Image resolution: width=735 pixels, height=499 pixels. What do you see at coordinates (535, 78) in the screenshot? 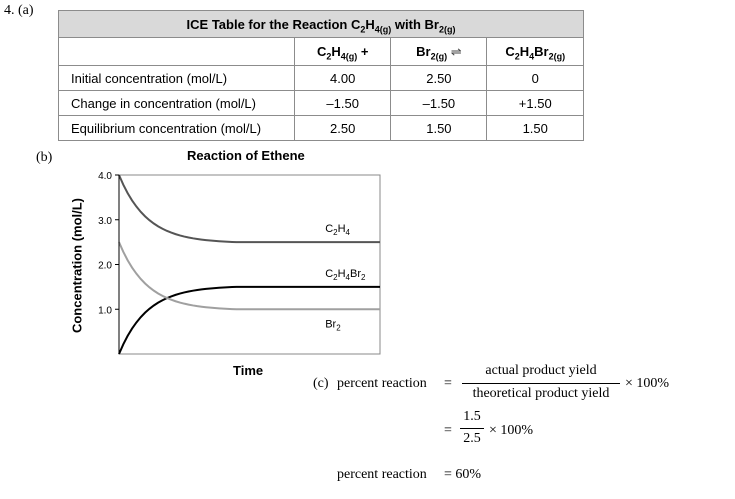
I see `cell-value: 0` at bounding box center [535, 78].